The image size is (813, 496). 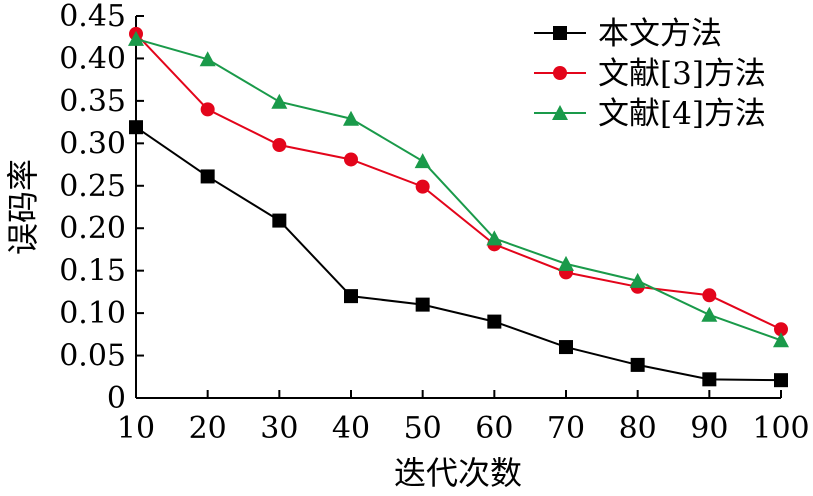 What do you see at coordinates (566, 428) in the screenshot?
I see `x-tick-label: 70` at bounding box center [566, 428].